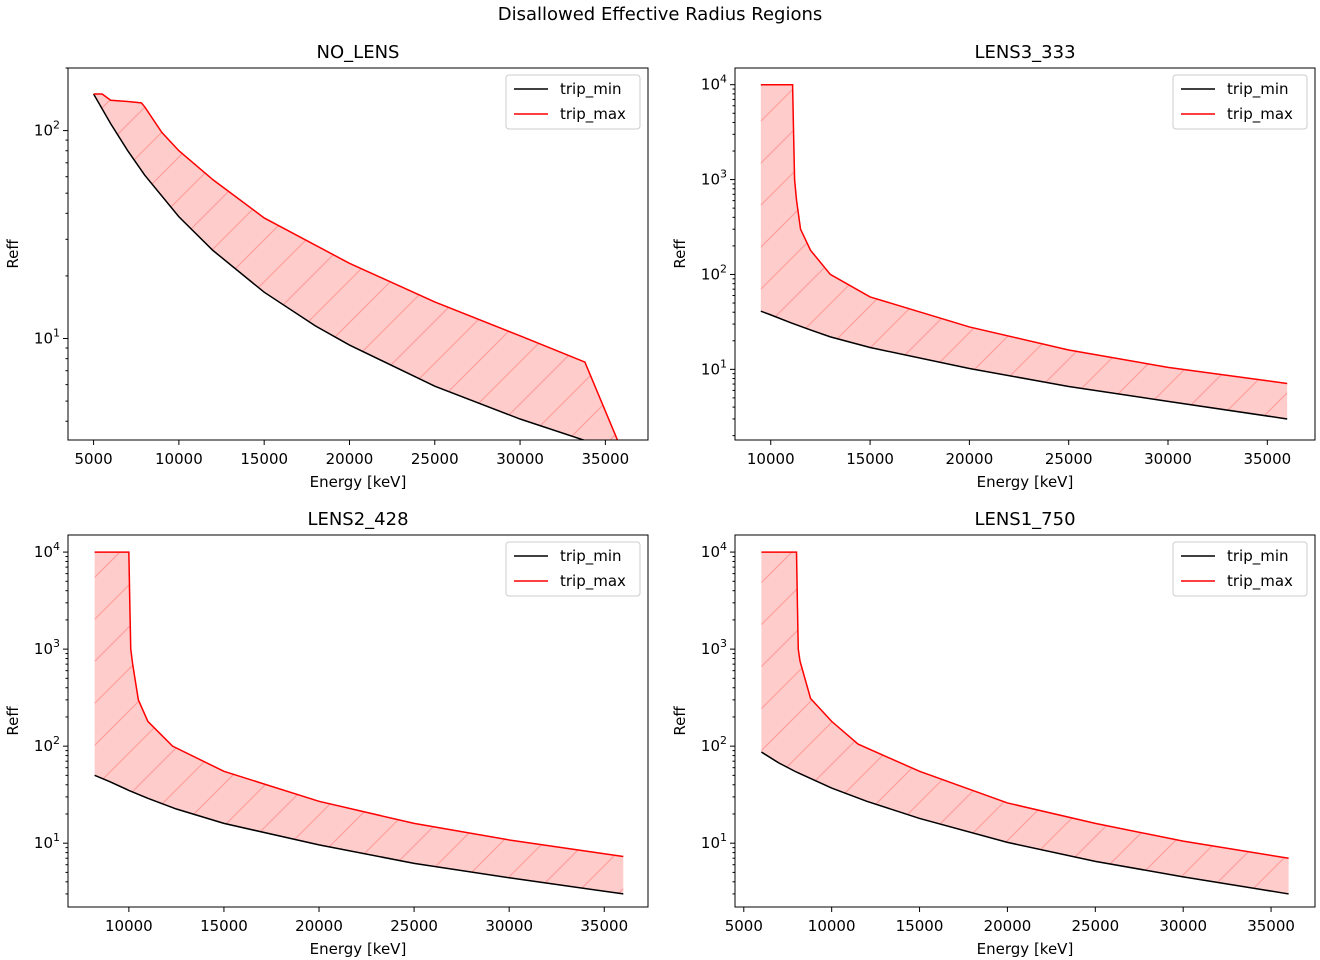 This screenshot has height=960, width=1320. What do you see at coordinates (1024, 52) in the screenshot?
I see `panel-title: LENS3_333` at bounding box center [1024, 52].